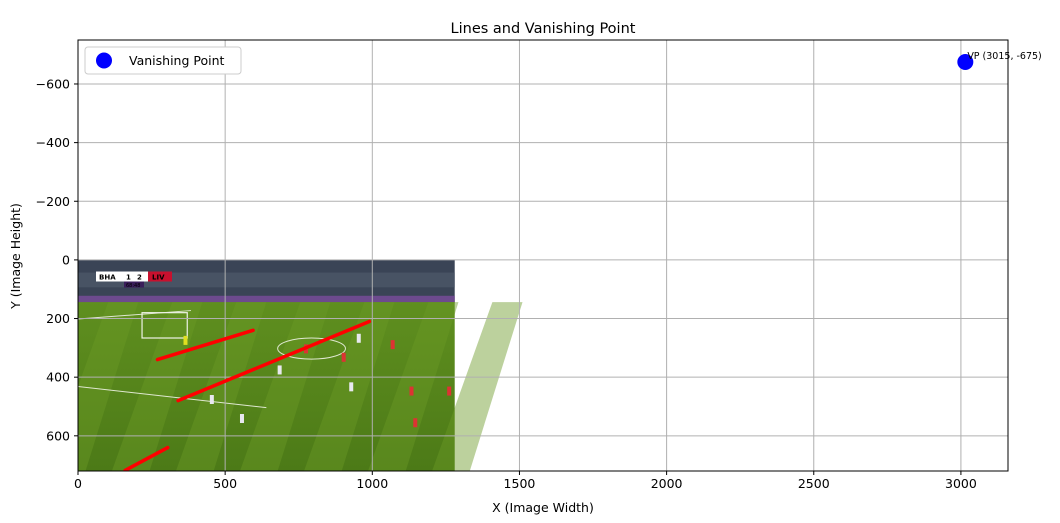 The height and width of the screenshot is (523, 1060). What do you see at coordinates (965, 61) in the screenshot?
I see `vanishing-point-marker` at bounding box center [965, 61].